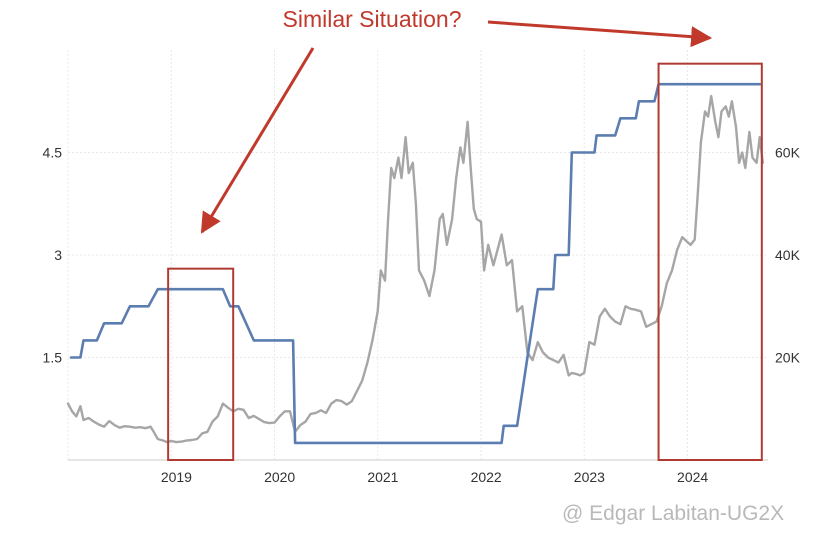 The image size is (829, 538). What do you see at coordinates (673, 513) in the screenshot?
I see `watermark-text: @ Edgar Labitan-UG2X` at bounding box center [673, 513].